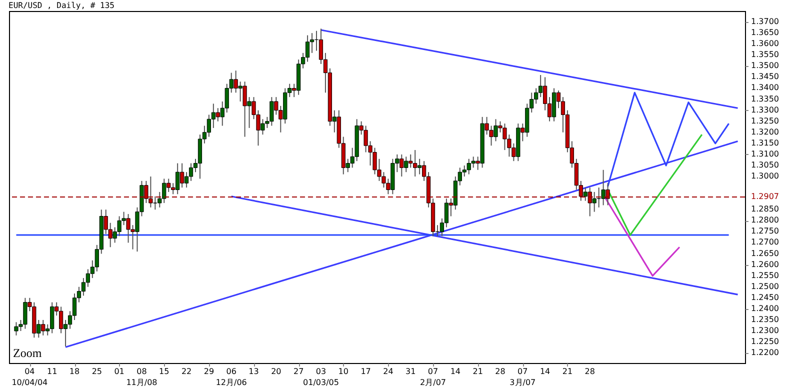 This screenshot has width=800, height=391. Describe the element at coordinates (765, 176) in the screenshot. I see `y-tick-label: 1.3000` at that location.